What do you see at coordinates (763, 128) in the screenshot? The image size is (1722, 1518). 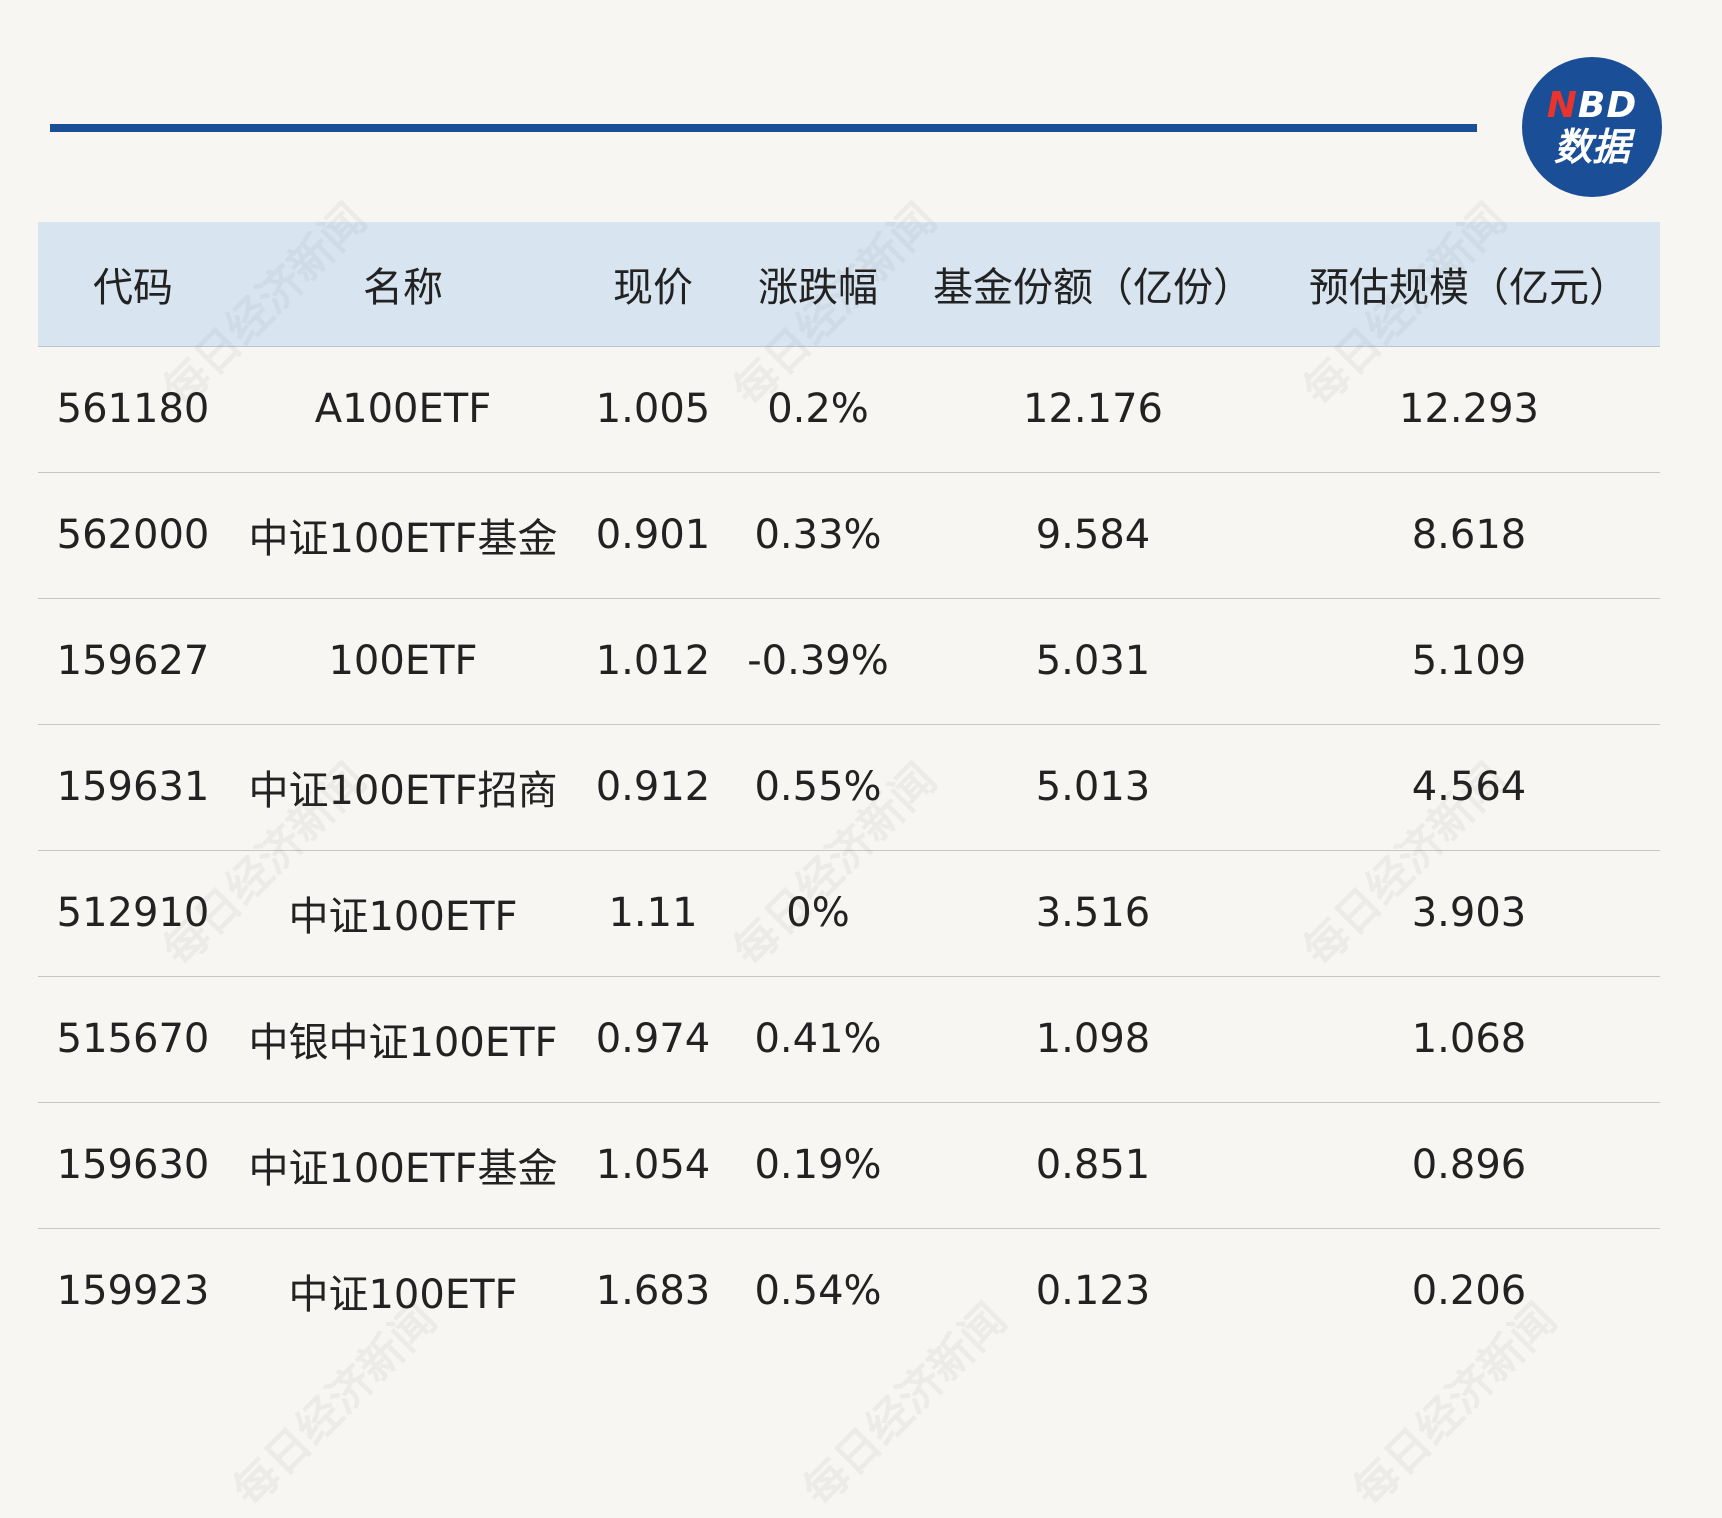 I see `top-rule` at bounding box center [763, 128].